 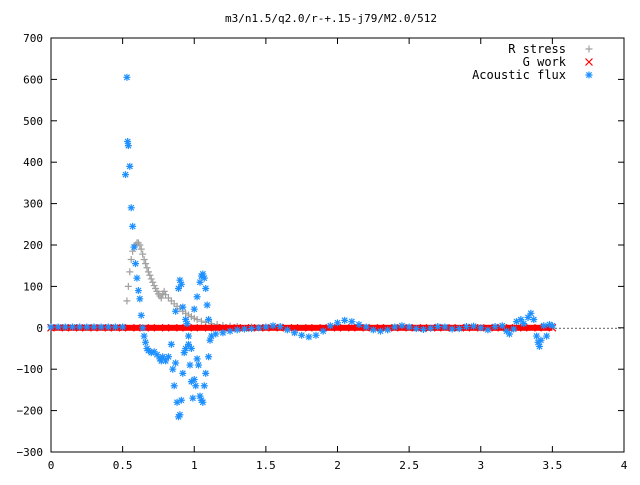 I want to click on x-tick-label: 1, so click(x=194, y=465).